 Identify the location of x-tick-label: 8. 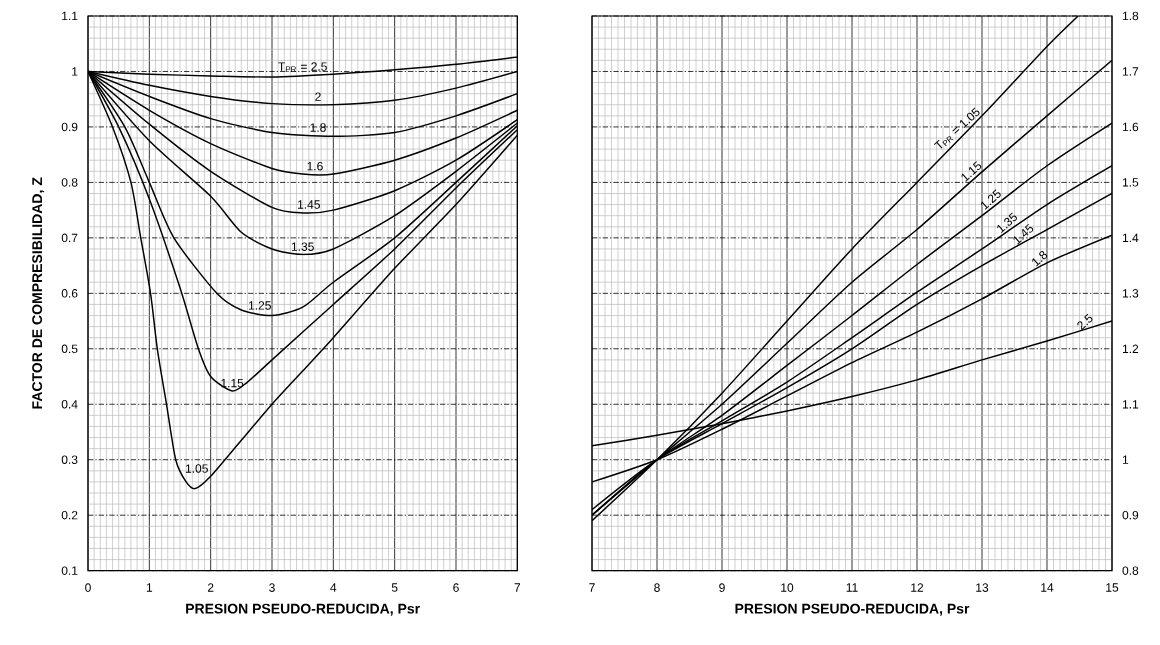
(657, 587).